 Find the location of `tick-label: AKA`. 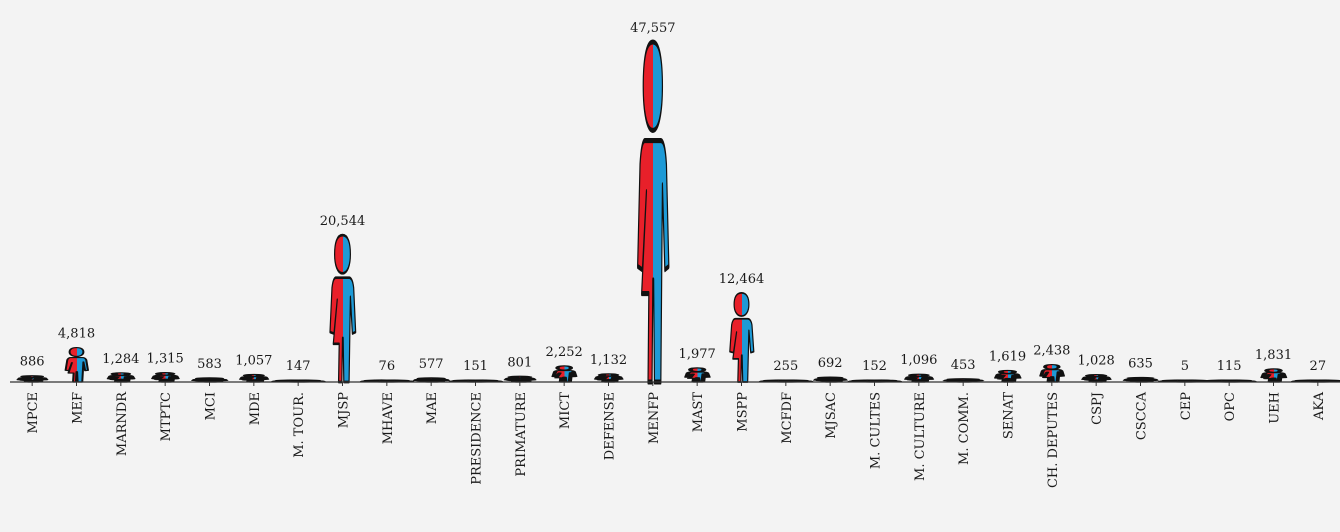

tick-label: AKA is located at coordinates (1319, 406).